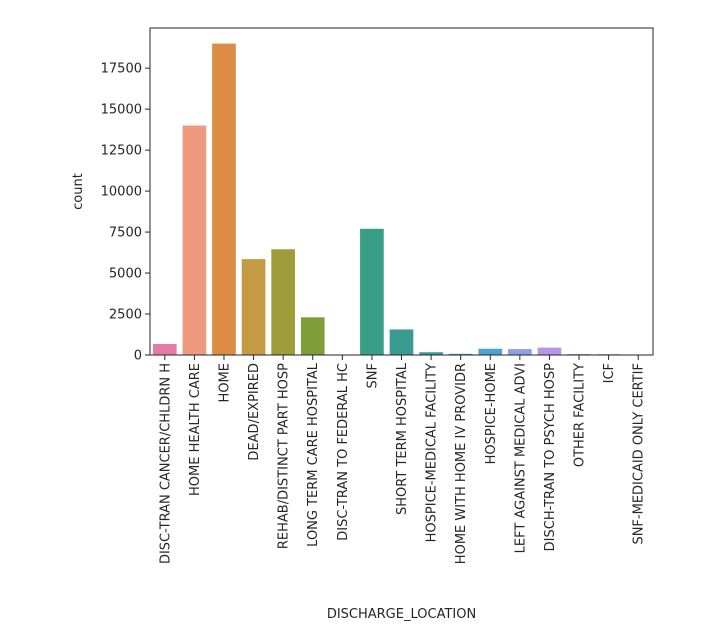 The width and height of the screenshot is (719, 633). I want to click on y-axis-label: count, so click(78, 191).